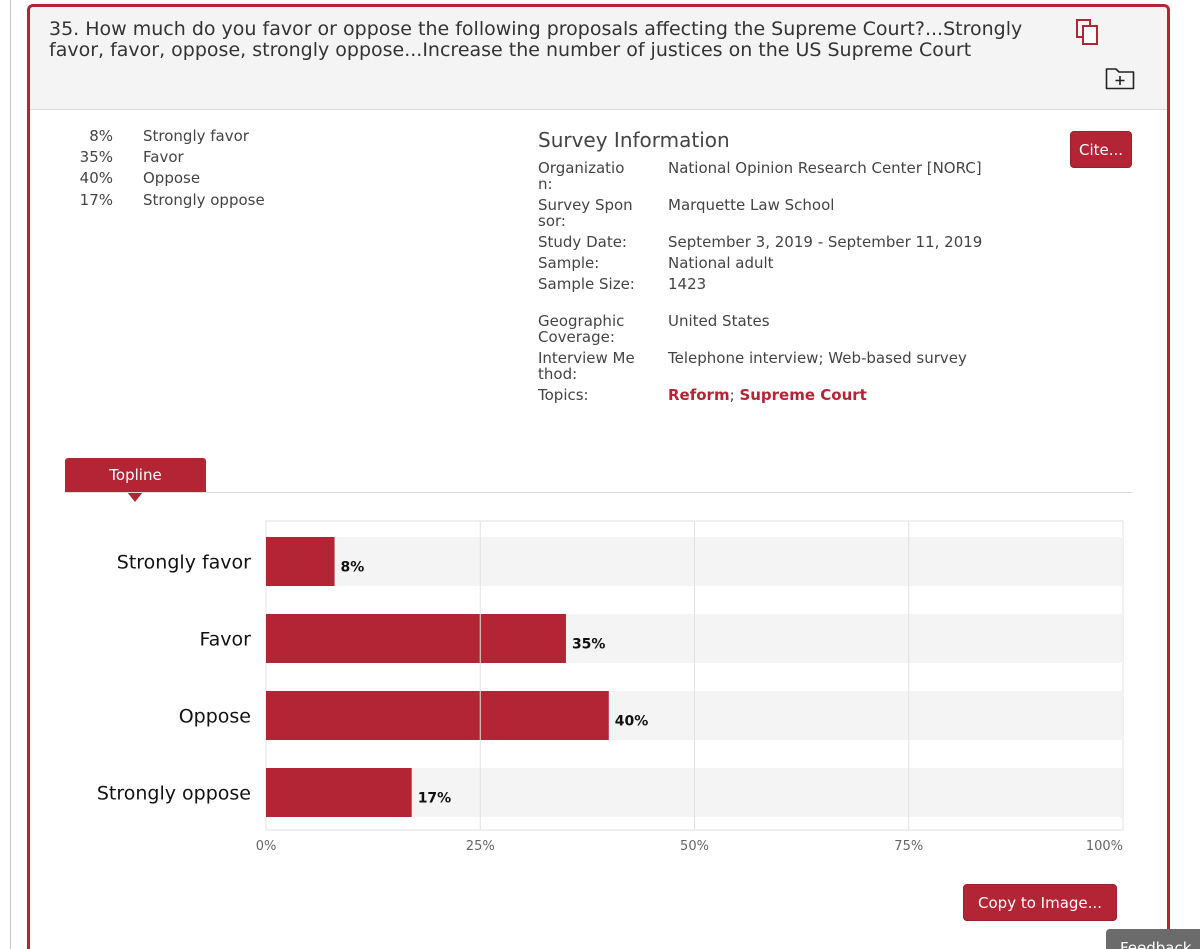 The width and height of the screenshot is (1200, 949). Describe the element at coordinates (719, 321) in the screenshot. I see `survey-value: United States` at that location.